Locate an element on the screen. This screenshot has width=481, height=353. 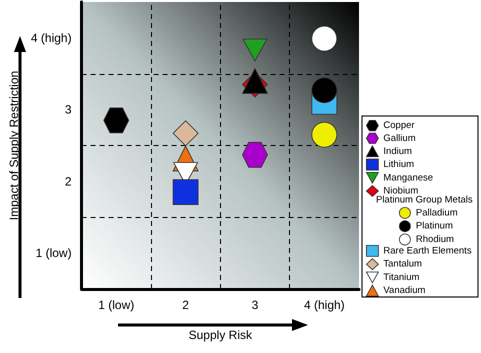
legend-label: Palladium is located at coordinates (437, 212).